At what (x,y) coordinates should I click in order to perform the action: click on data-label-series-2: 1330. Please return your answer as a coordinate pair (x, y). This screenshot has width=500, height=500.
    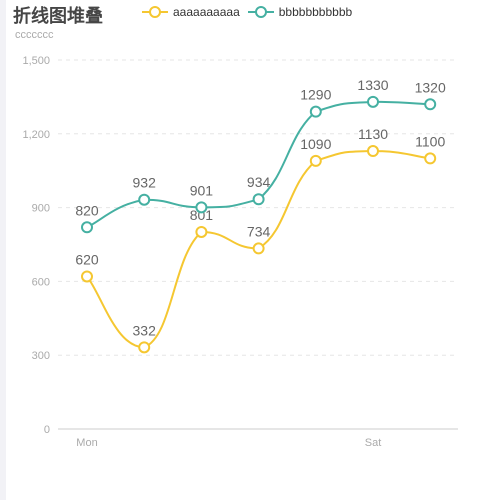
    Looking at the image, I should click on (372, 85).